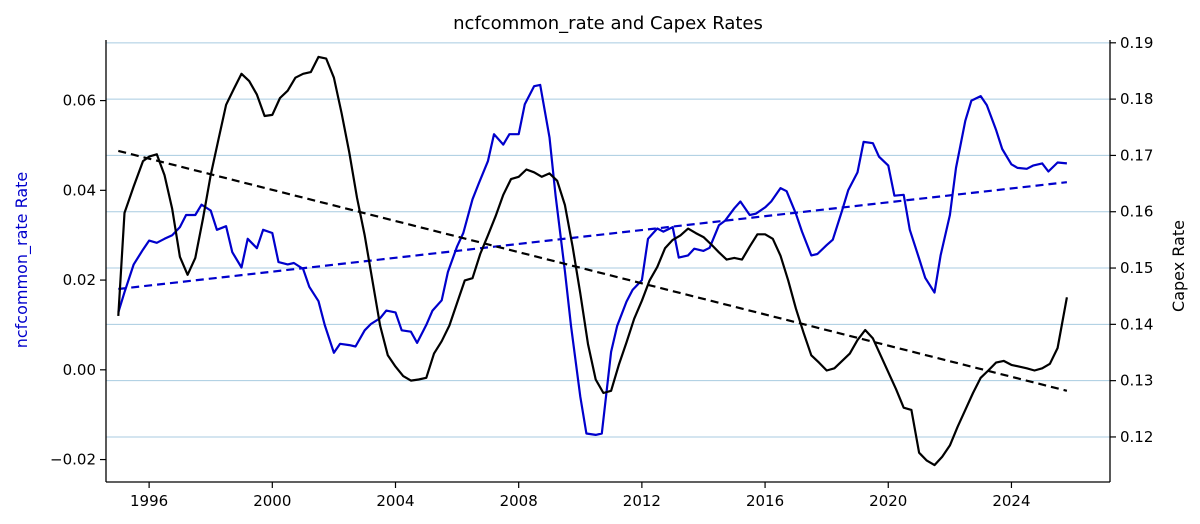 Image resolution: width=1200 pixels, height=524 pixels. Describe the element at coordinates (765, 501) in the screenshot. I see `x-tick-label: 2016` at that location.